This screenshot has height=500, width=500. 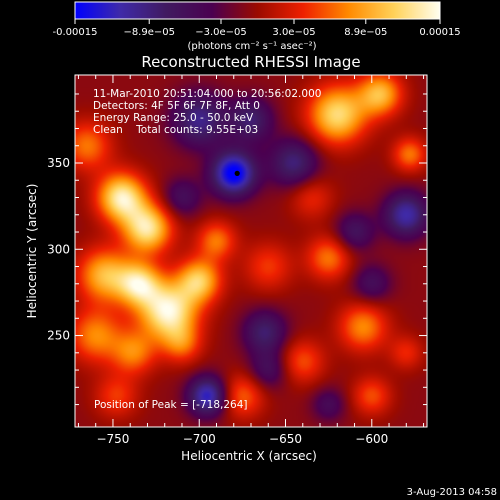 I want to click on colorbar-tick-label: -0.00015, so click(x=75, y=32).